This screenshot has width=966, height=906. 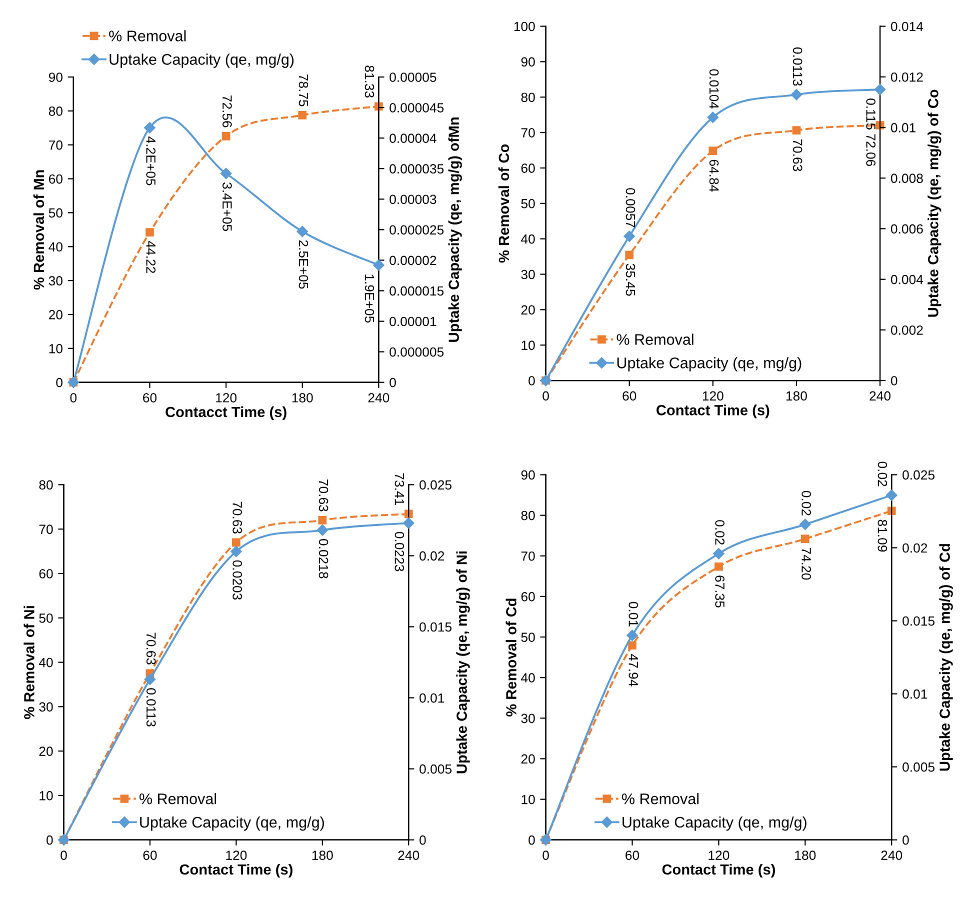 What do you see at coordinates (883, 536) in the screenshot?
I see `data-label: 81.09` at bounding box center [883, 536].